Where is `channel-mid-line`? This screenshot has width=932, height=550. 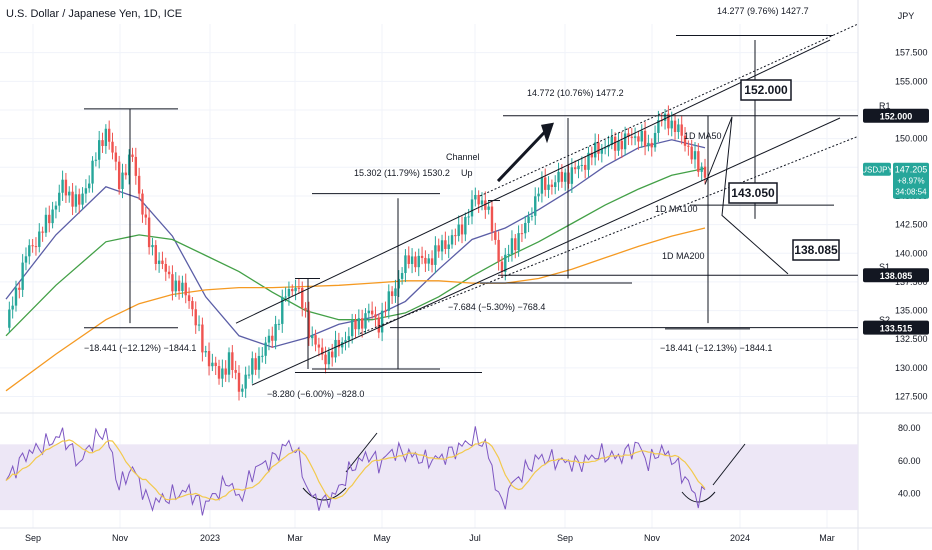 channel-mid-line is located at coordinates (669, 110).